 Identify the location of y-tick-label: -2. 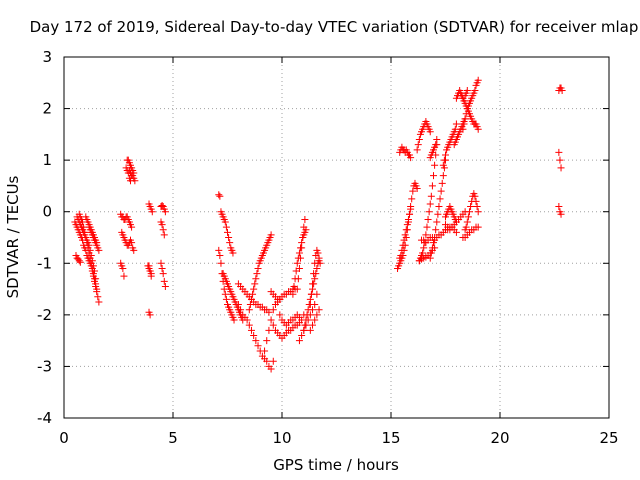
(44, 315).